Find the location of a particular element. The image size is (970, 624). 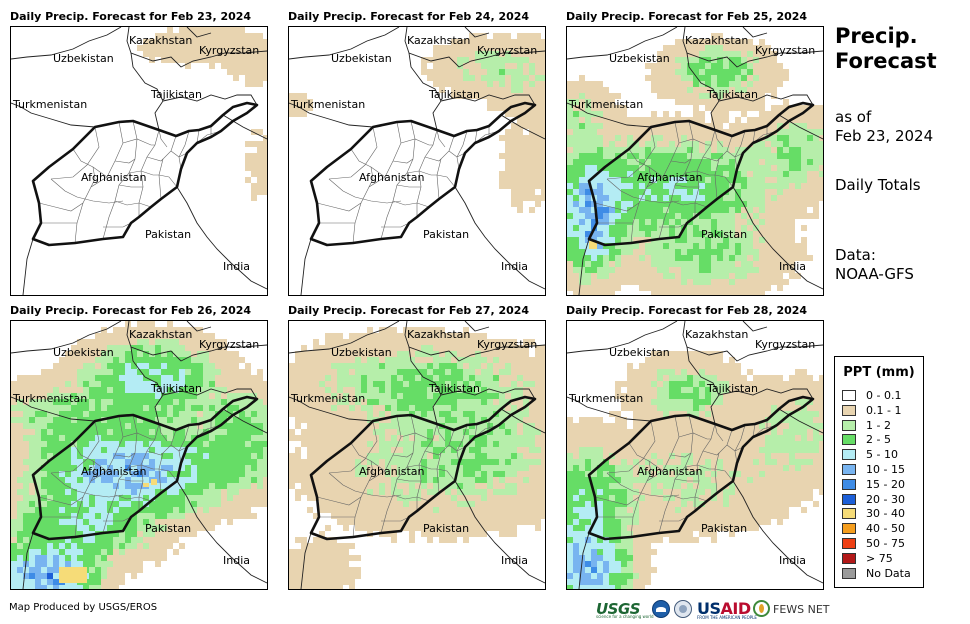

daily-totals-label: Daily Totals is located at coordinates (878, 185).